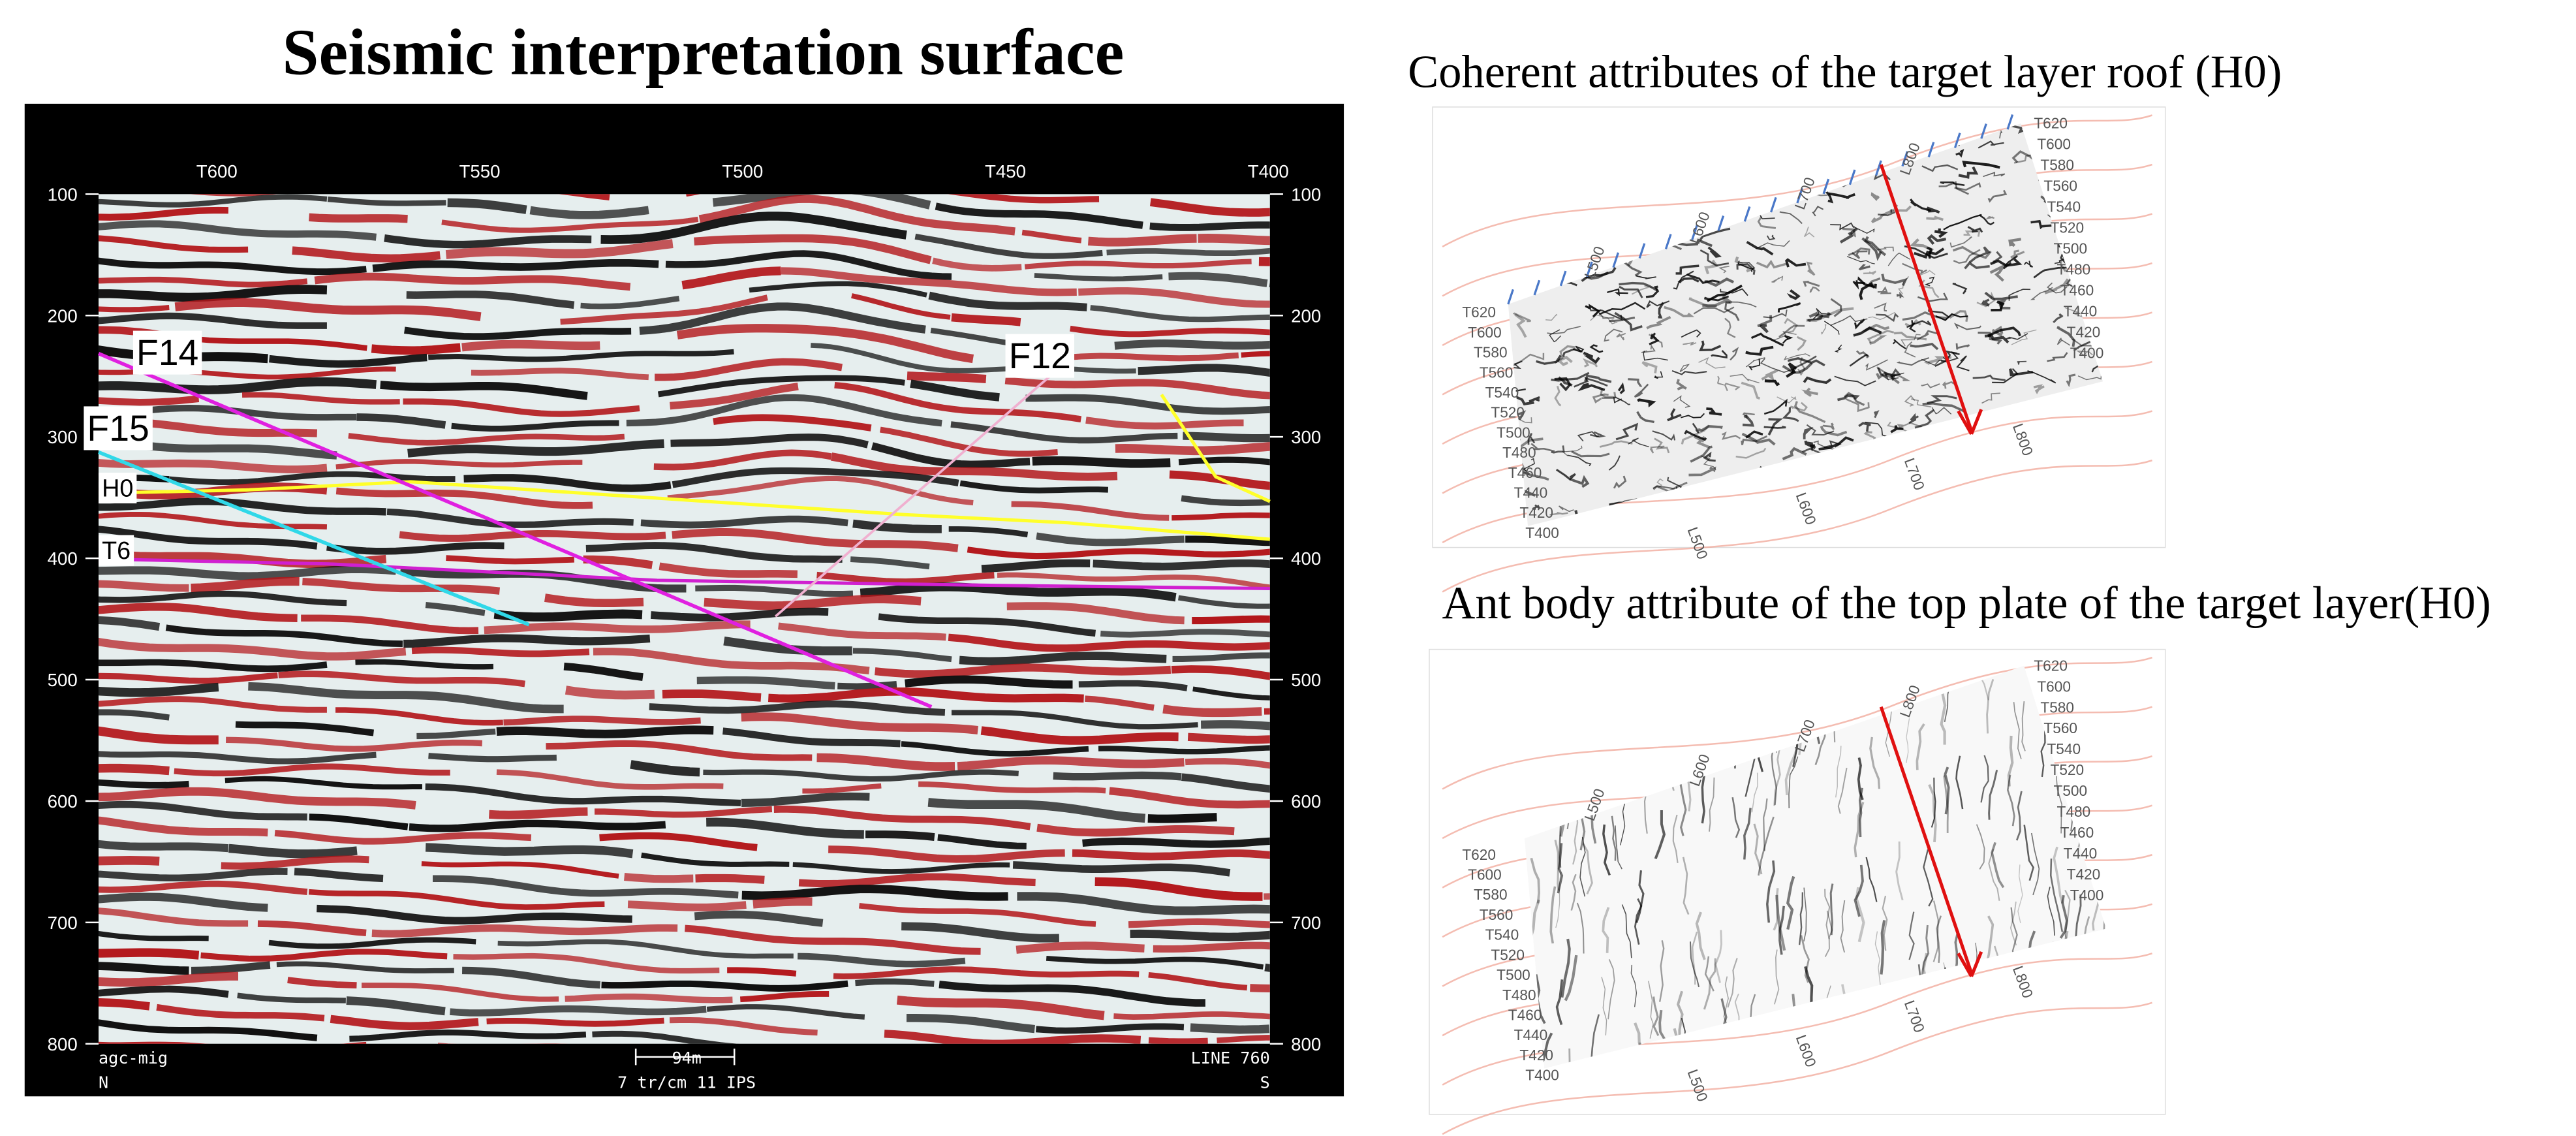  What do you see at coordinates (1306, 923) in the screenshot?
I see `depth-label: 700` at bounding box center [1306, 923].